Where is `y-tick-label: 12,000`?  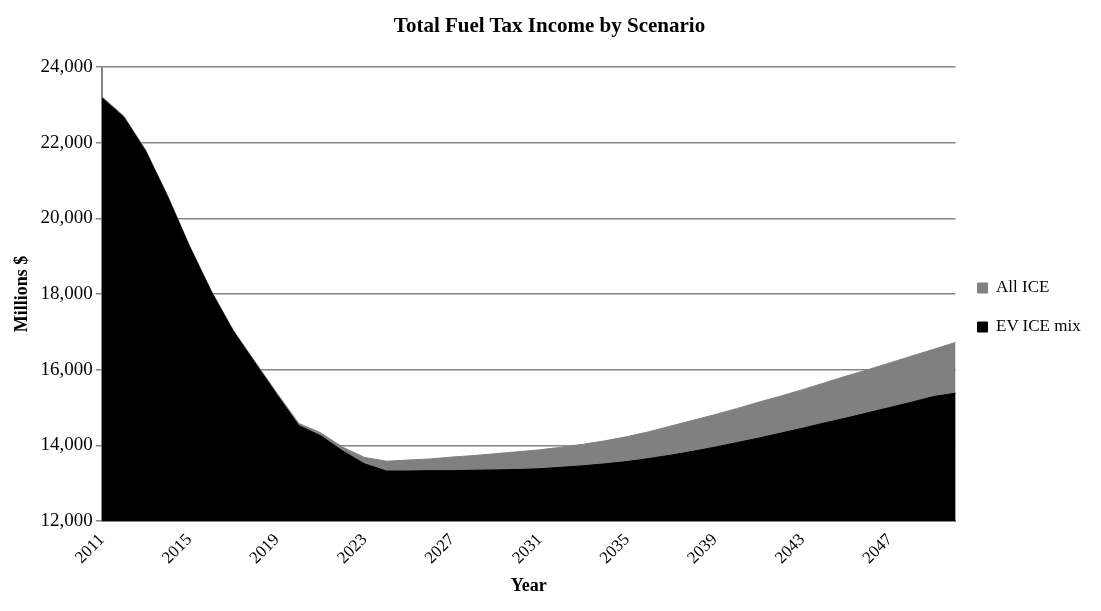
y-tick-label: 12,000 is located at coordinates (66, 519).